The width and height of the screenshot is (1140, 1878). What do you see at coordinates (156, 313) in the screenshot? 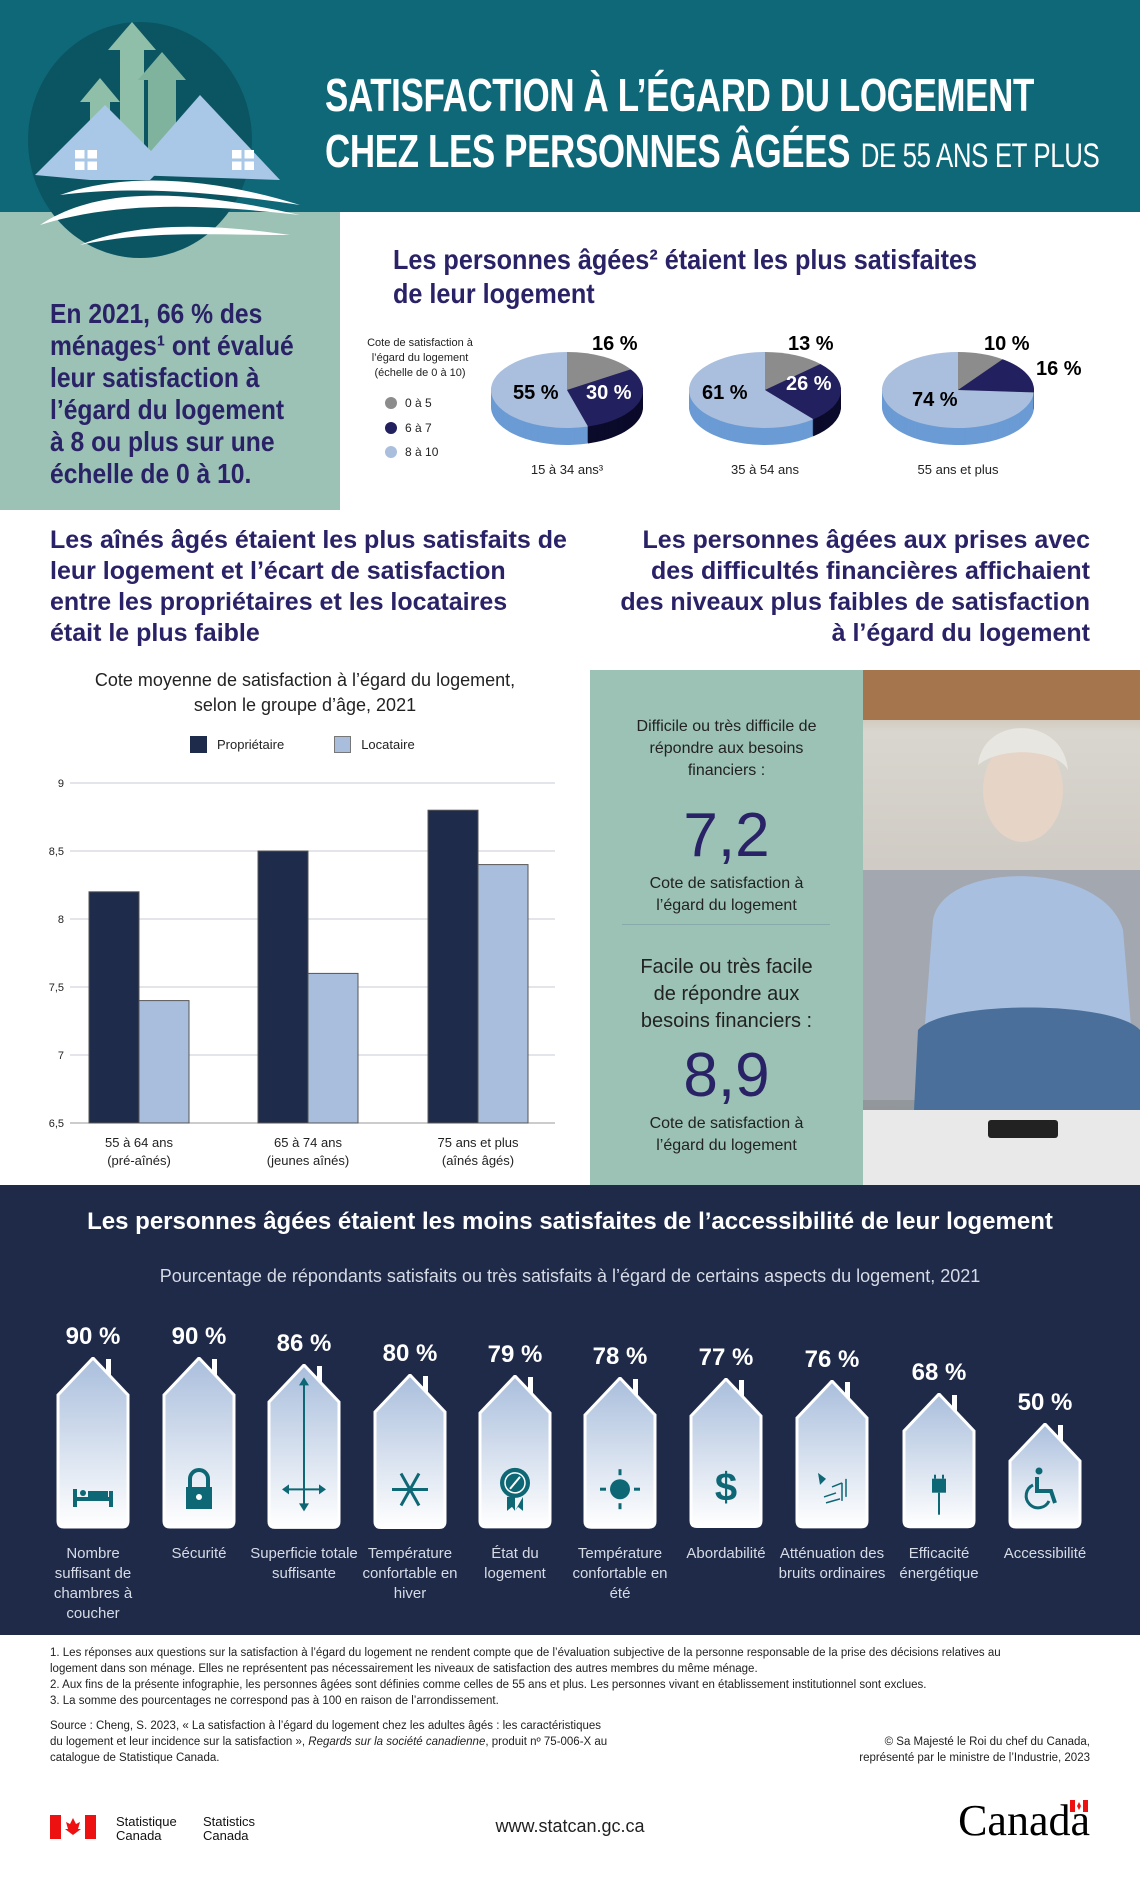
I see `intro-line: En 2021, 66 % des` at bounding box center [156, 313].